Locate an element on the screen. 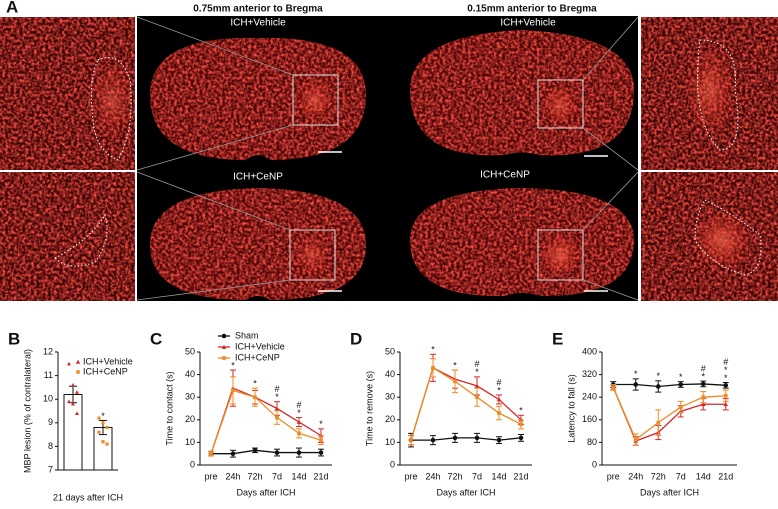  legend-label: ICH+Vehicle is located at coordinates (260, 346).